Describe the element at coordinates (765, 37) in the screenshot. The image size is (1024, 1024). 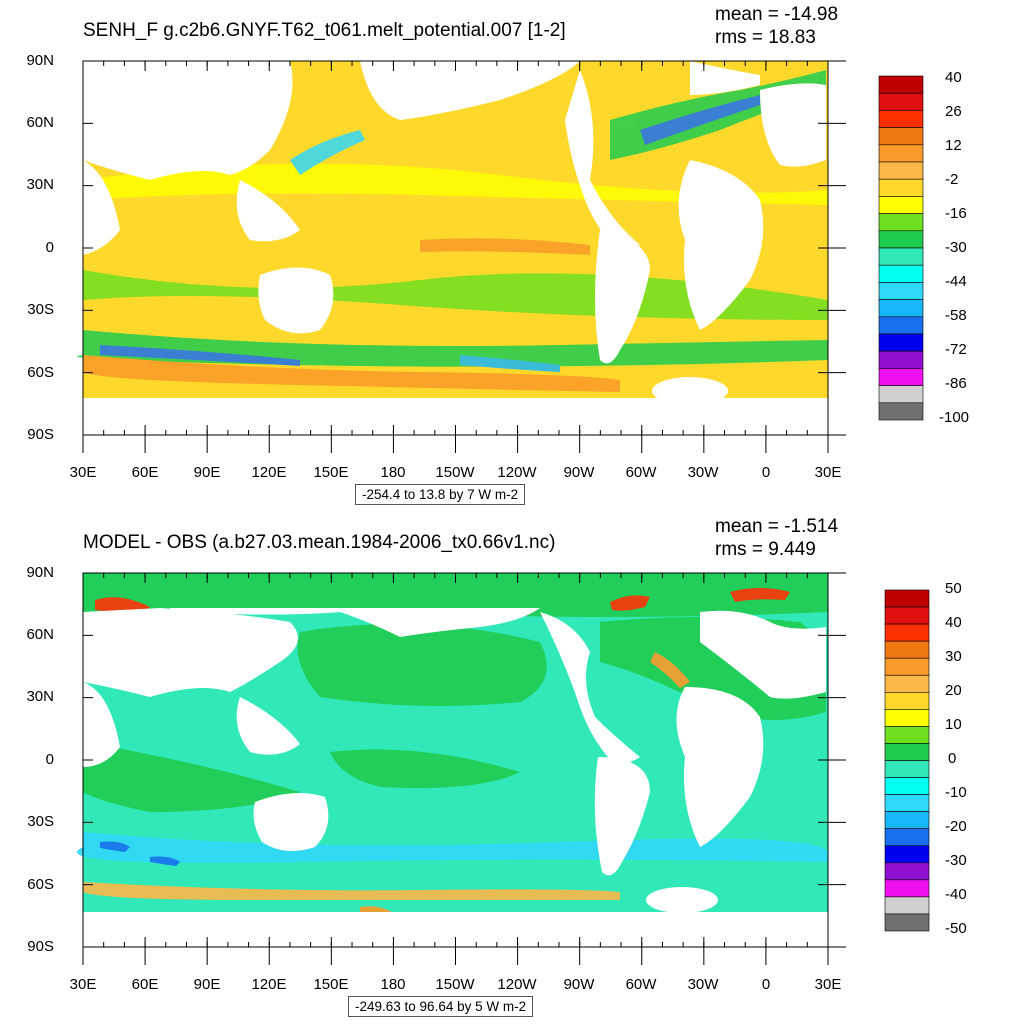
I see `rms-value: rms = 18.83` at that location.